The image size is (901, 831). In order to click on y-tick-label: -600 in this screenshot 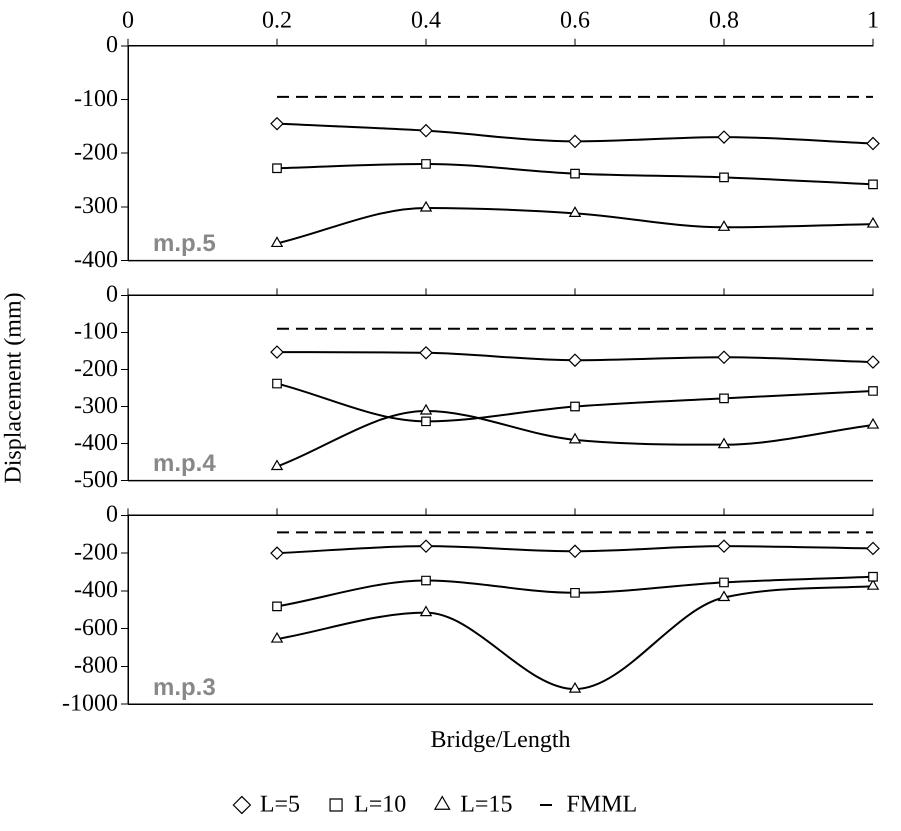, I will do `click(96, 627)`.